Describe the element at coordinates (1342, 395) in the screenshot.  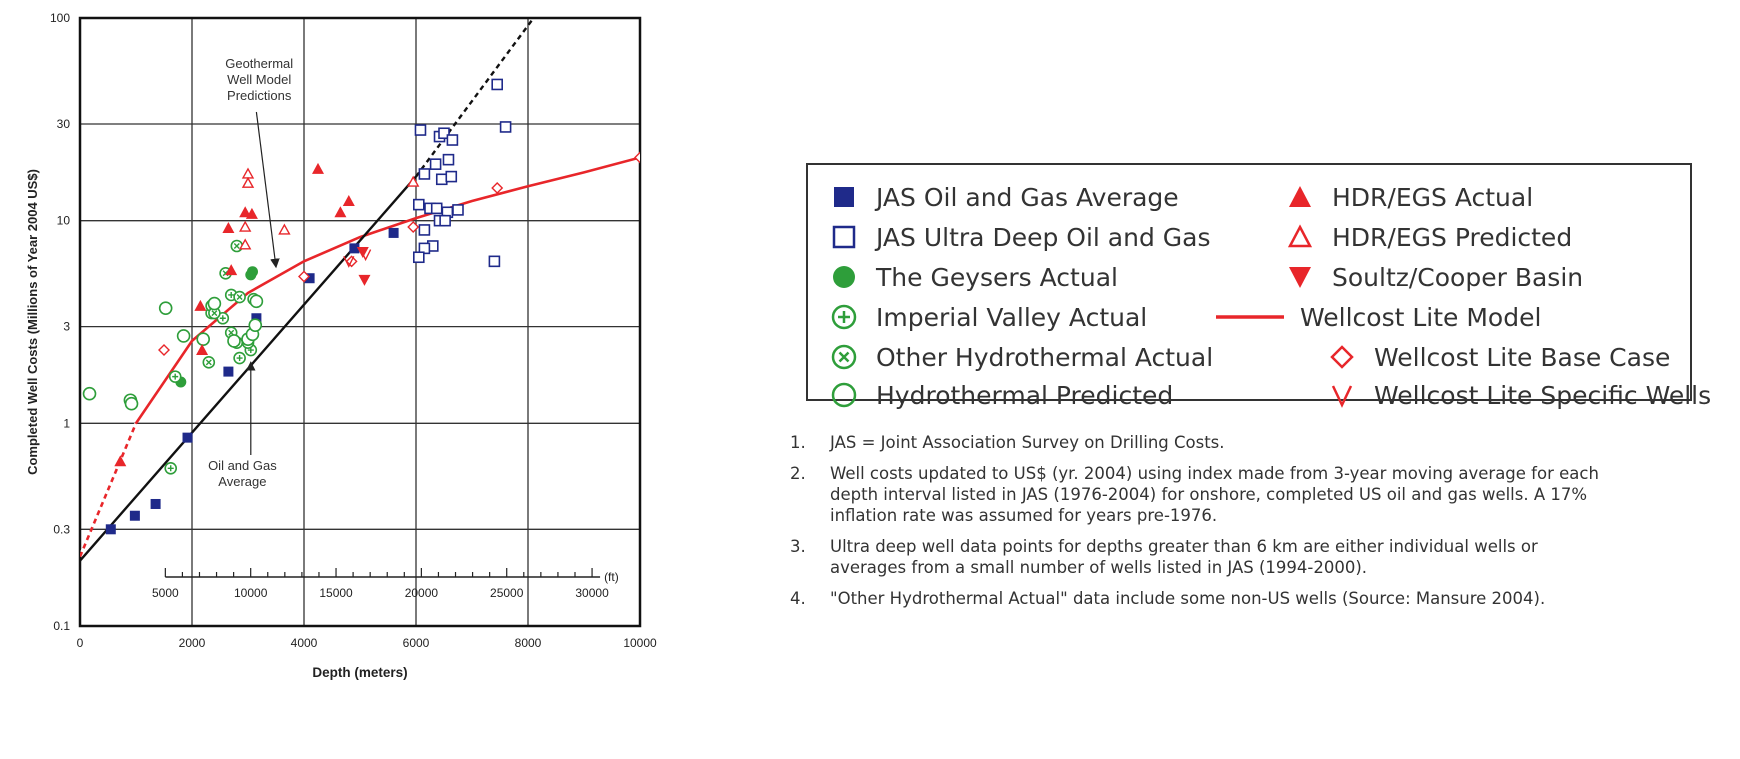
I see `open-triangle-down-icon` at that location.